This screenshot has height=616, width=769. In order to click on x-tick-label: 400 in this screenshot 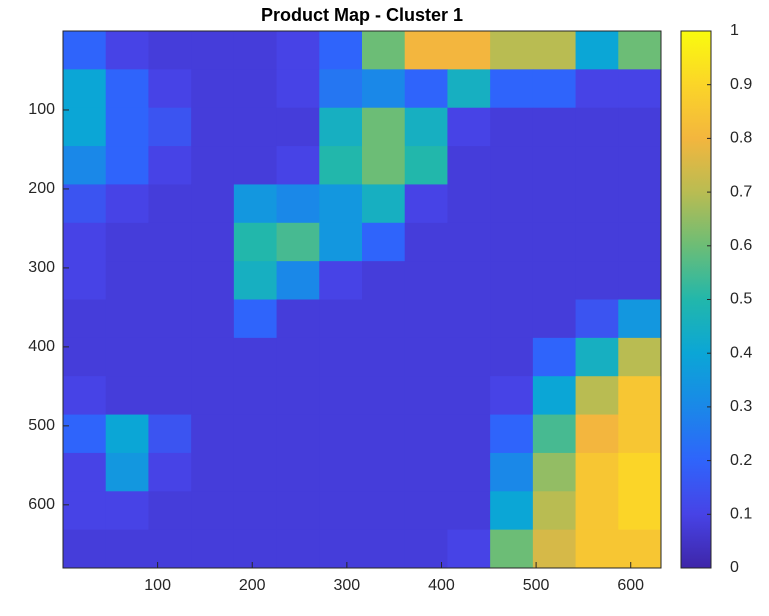, I will do `click(441, 585)`.